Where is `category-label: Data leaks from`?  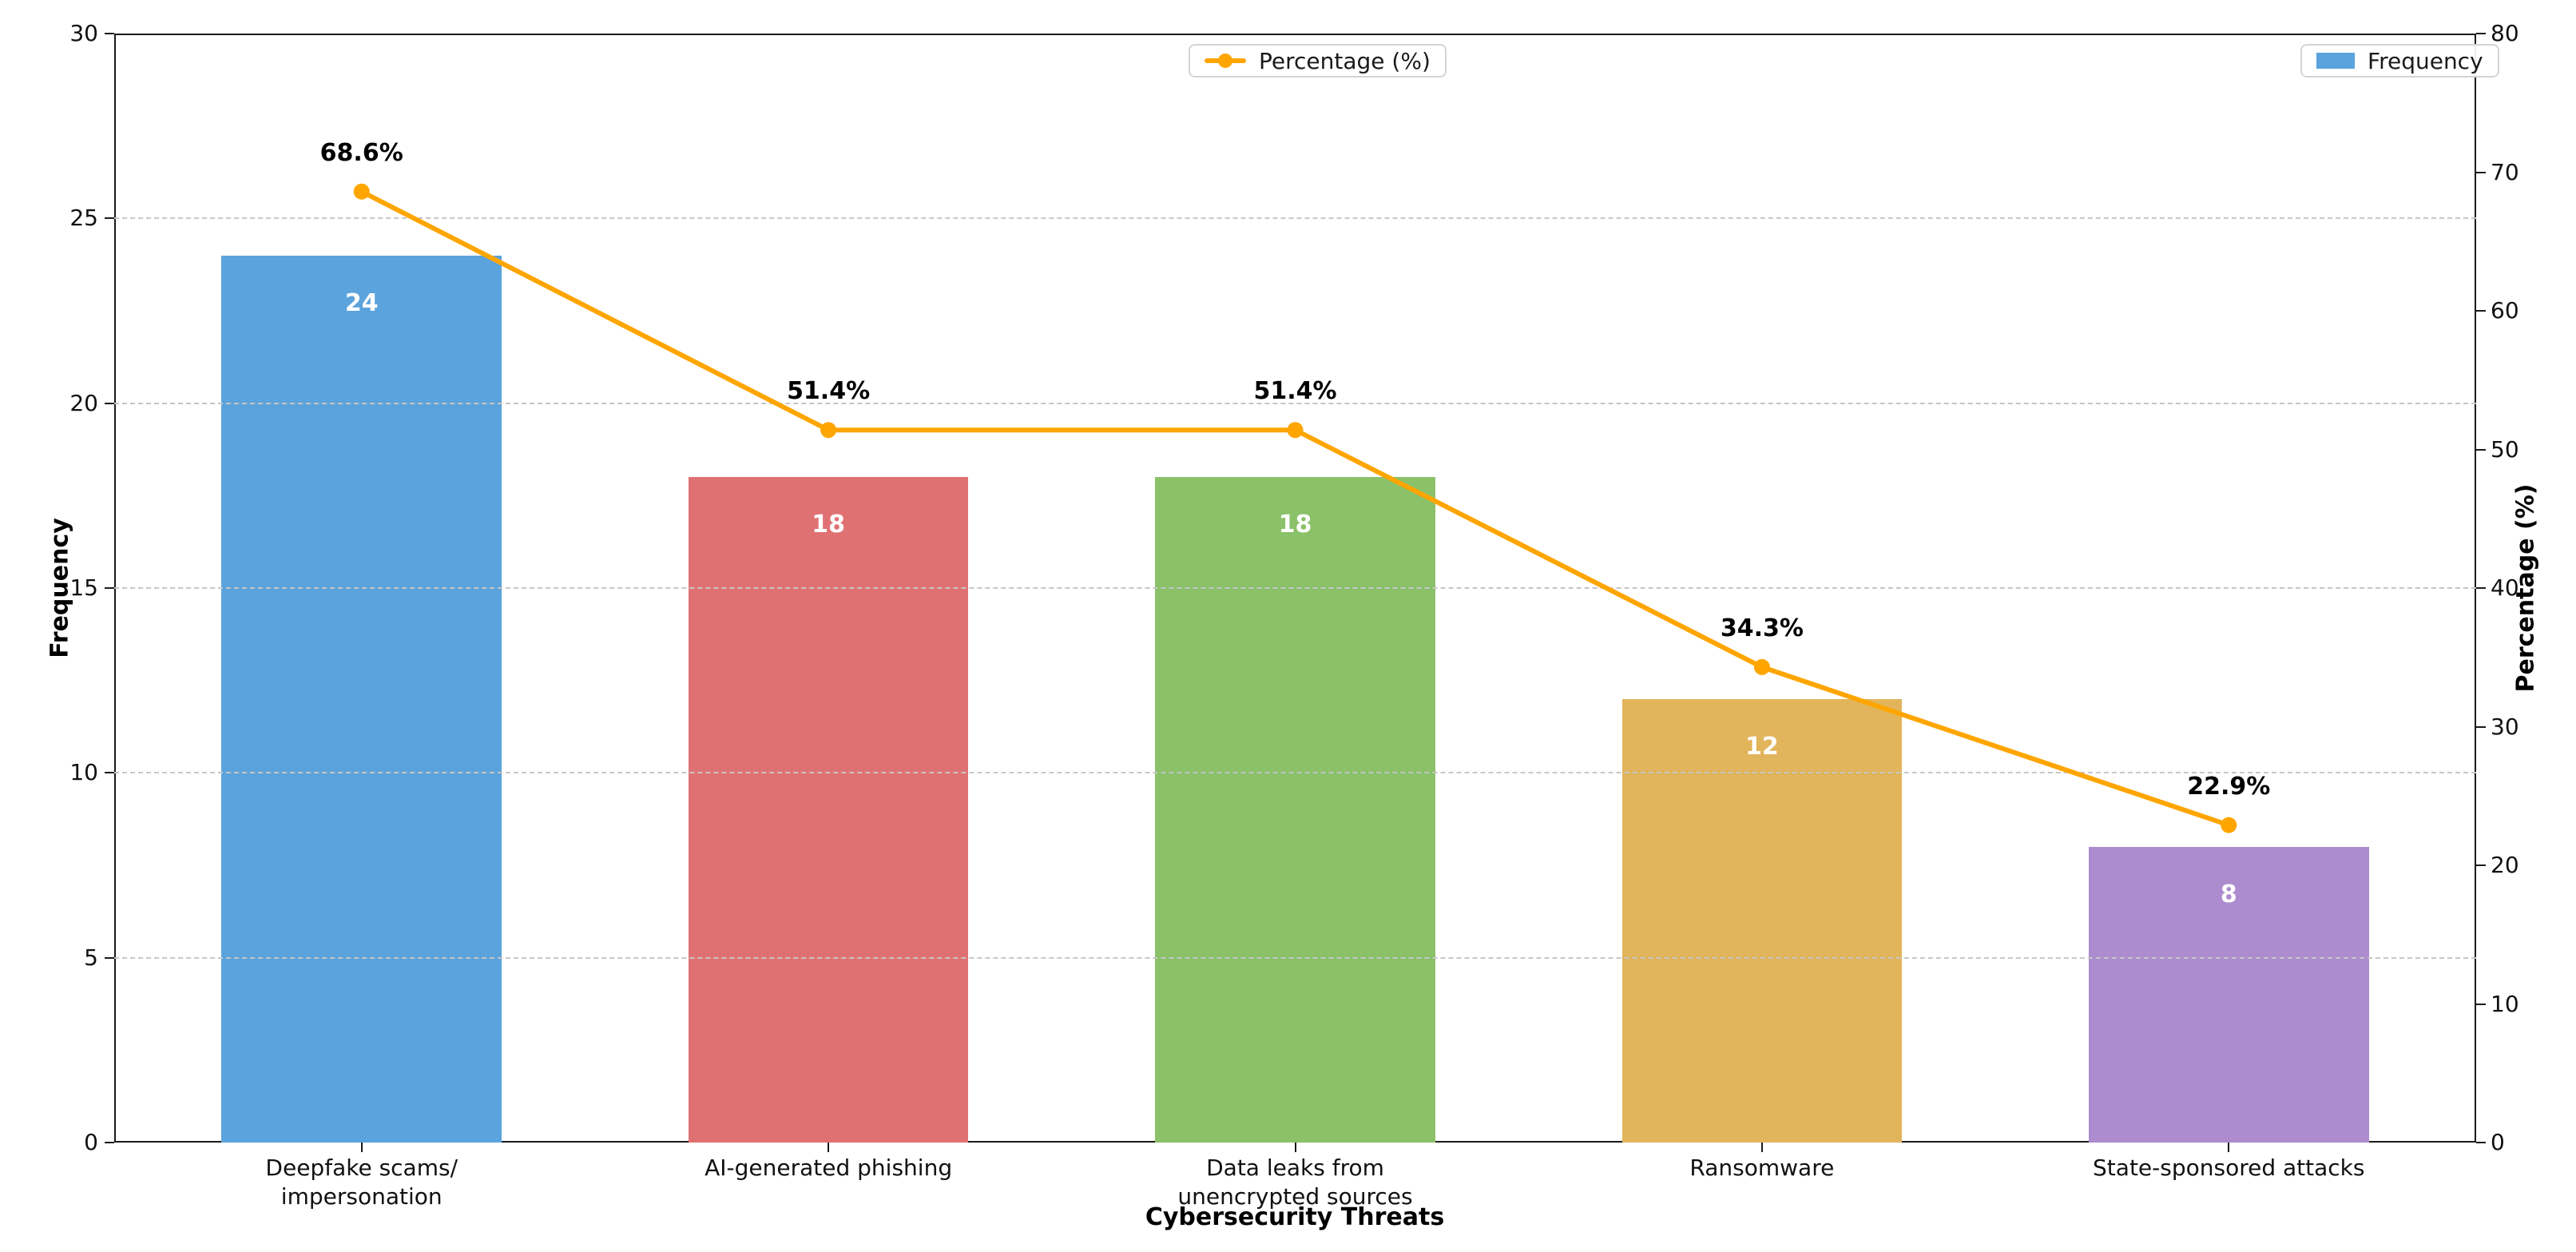 category-label: Data leaks from is located at coordinates (1295, 1168).